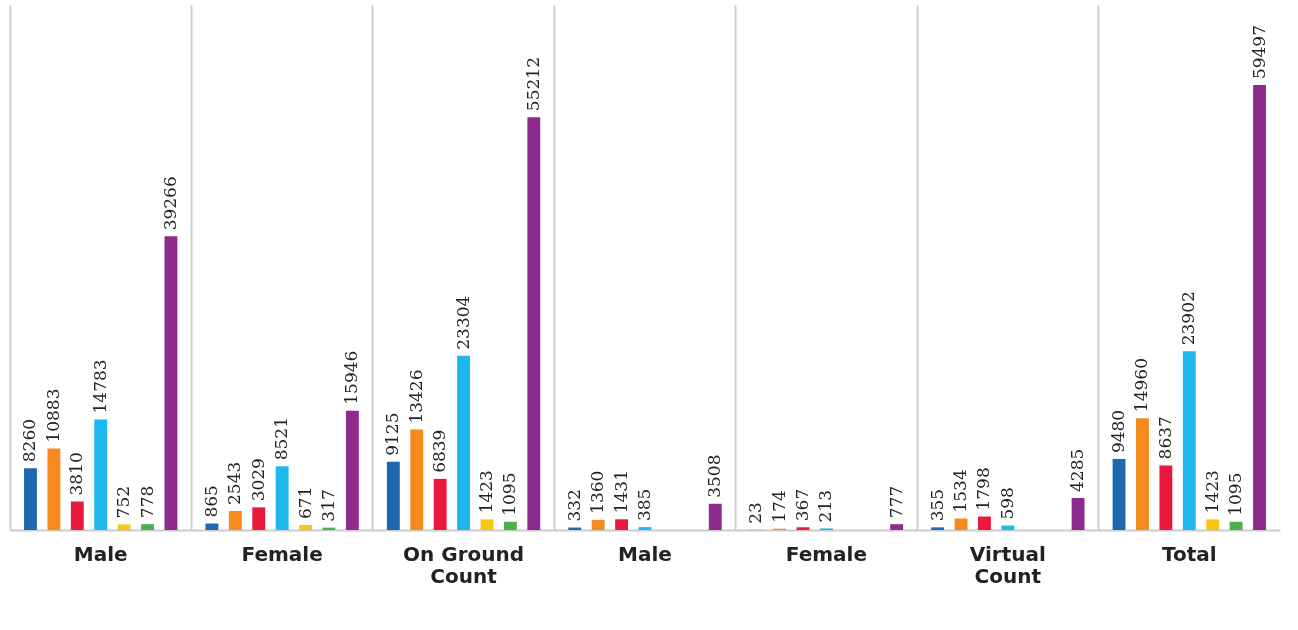  What do you see at coordinates (825, 506) in the screenshot?
I see `data-label: 213` at bounding box center [825, 506].